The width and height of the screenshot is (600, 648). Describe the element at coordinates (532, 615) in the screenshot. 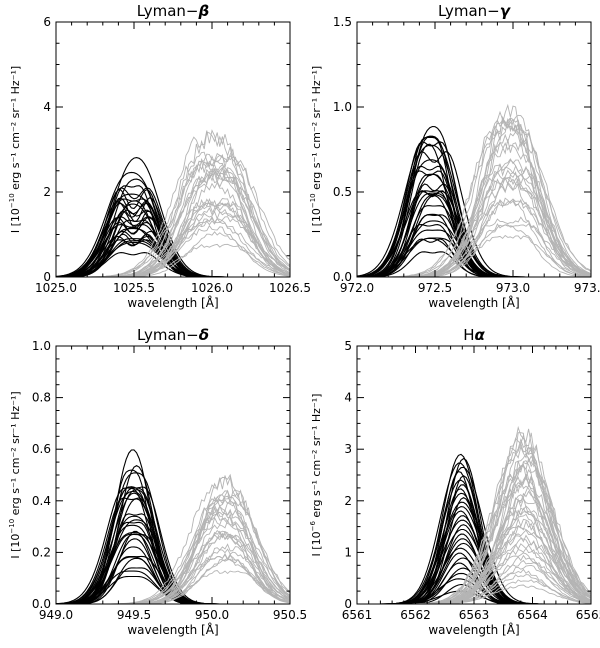

I see `x-tick-label: 6564` at that location.